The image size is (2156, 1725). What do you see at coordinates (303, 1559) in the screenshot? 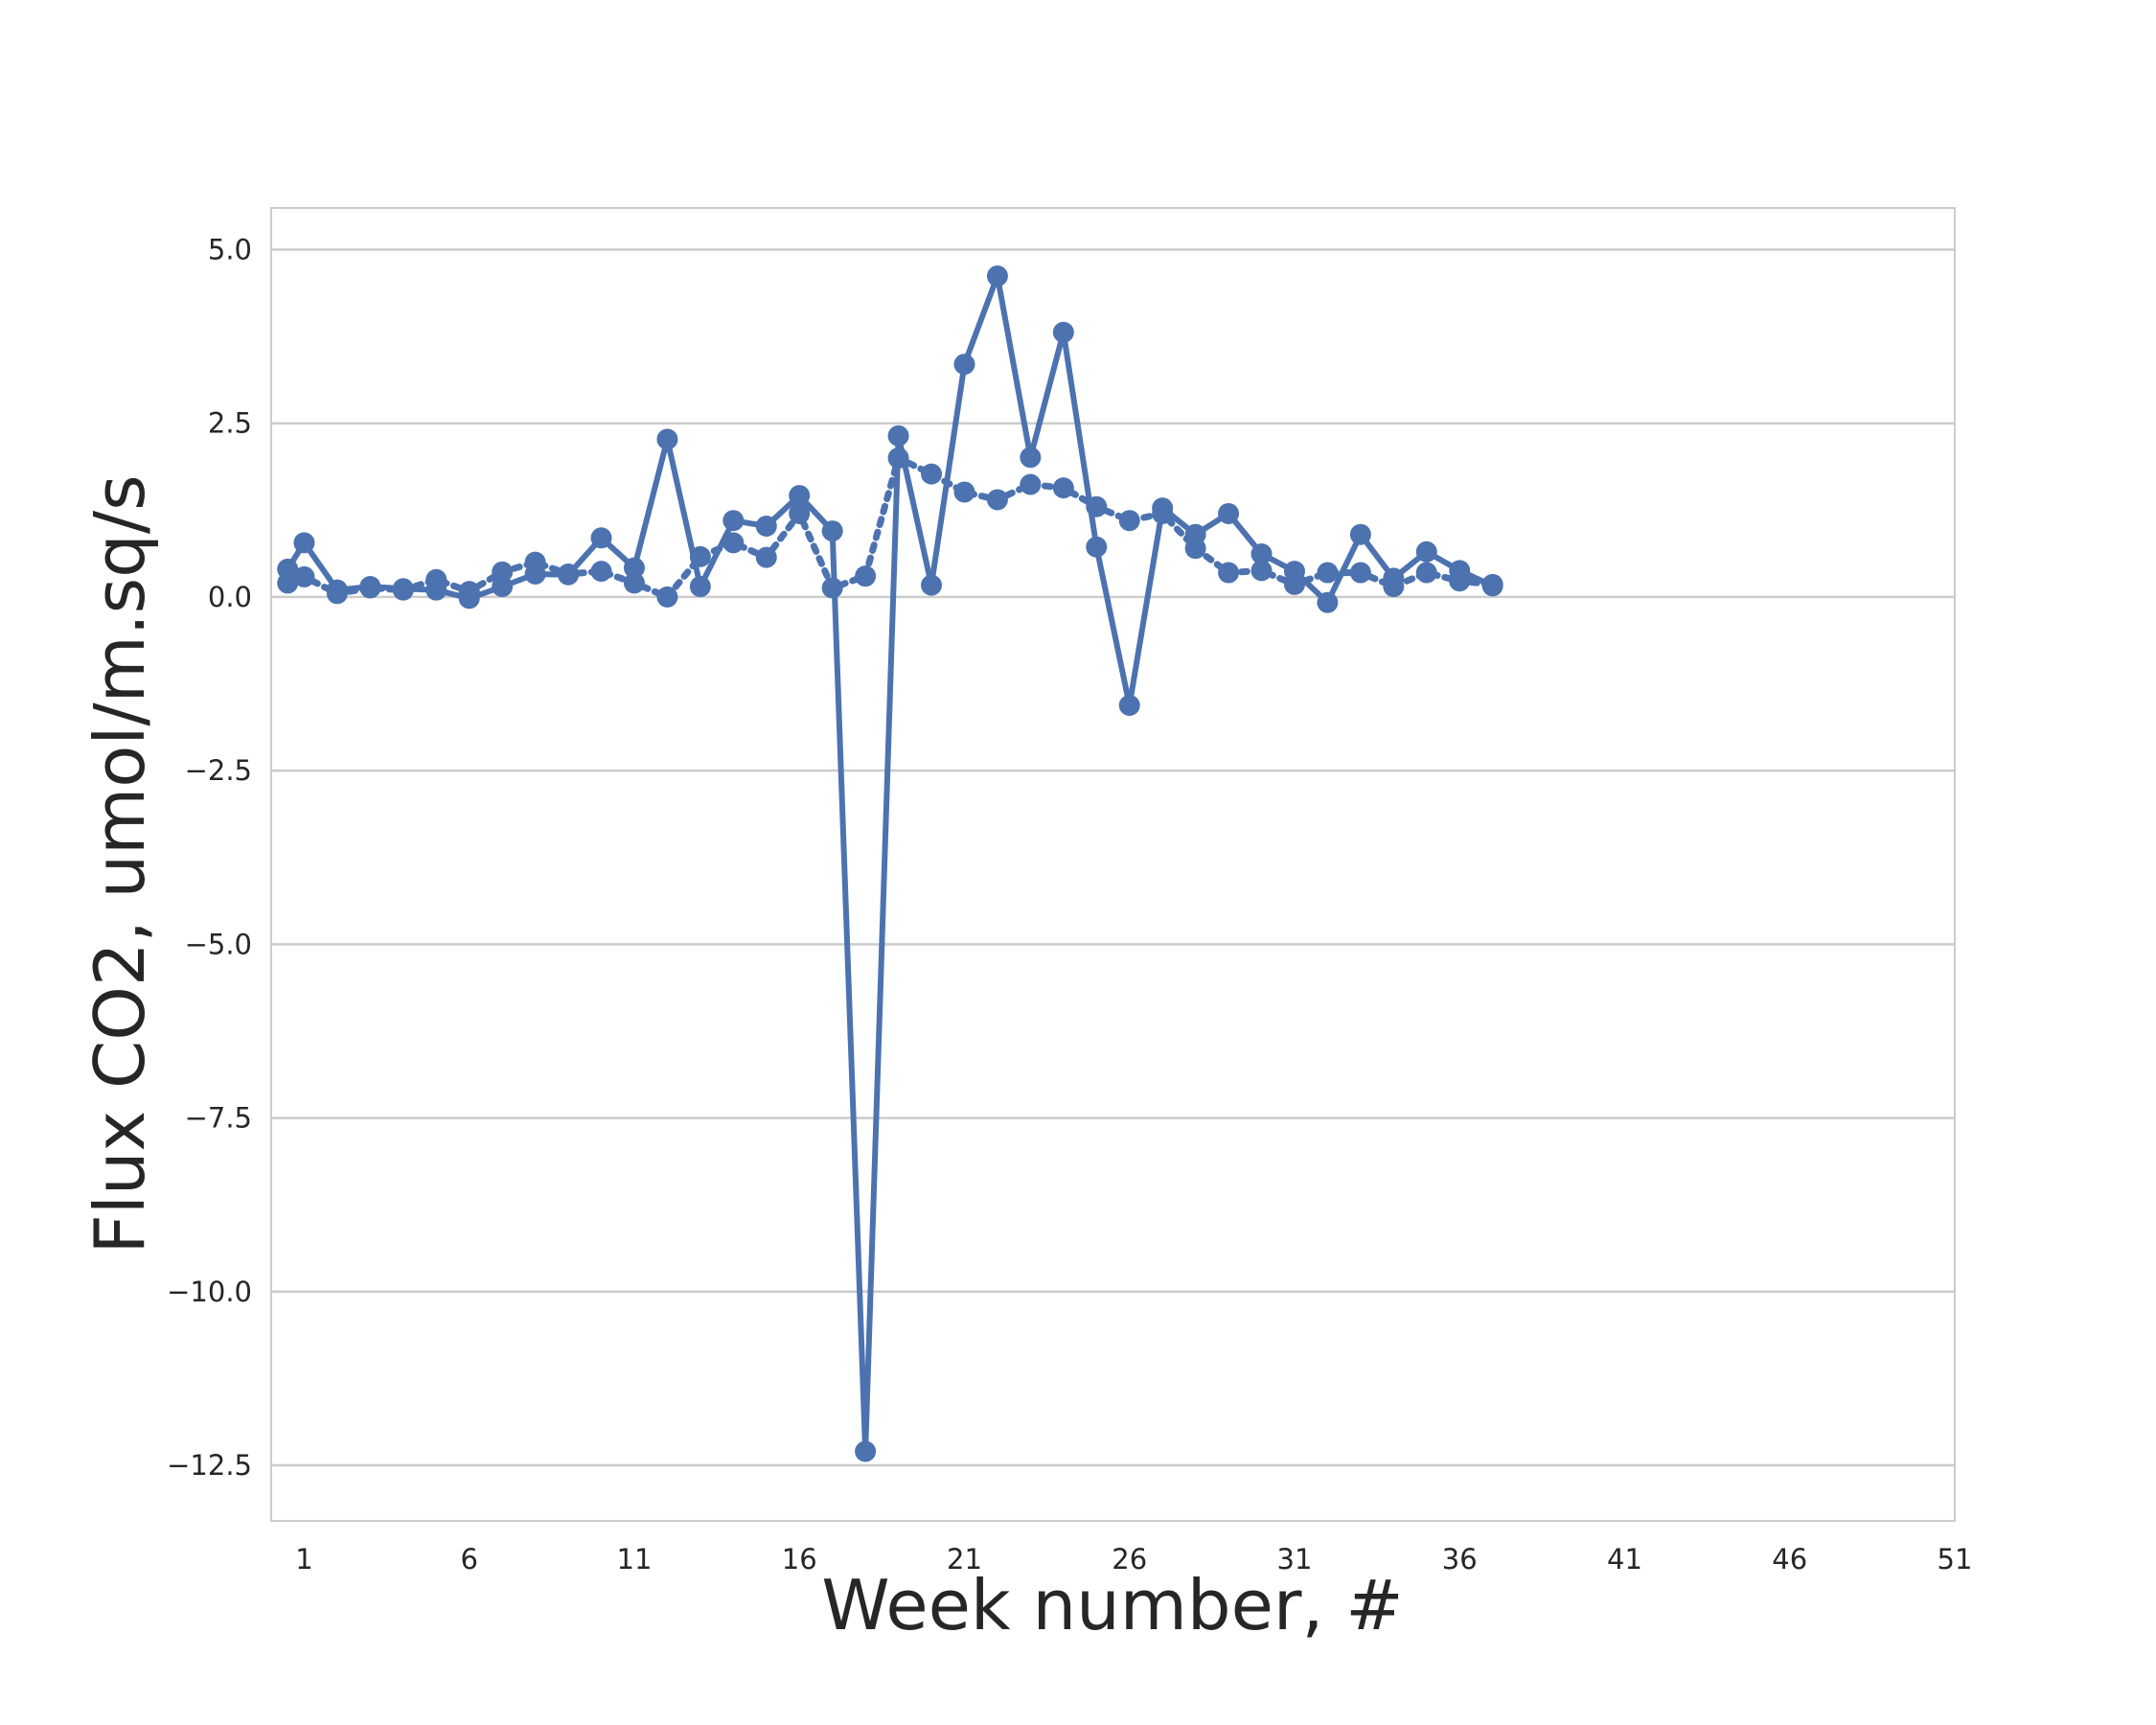
I see `x-tick-label: 1` at bounding box center [303, 1559].